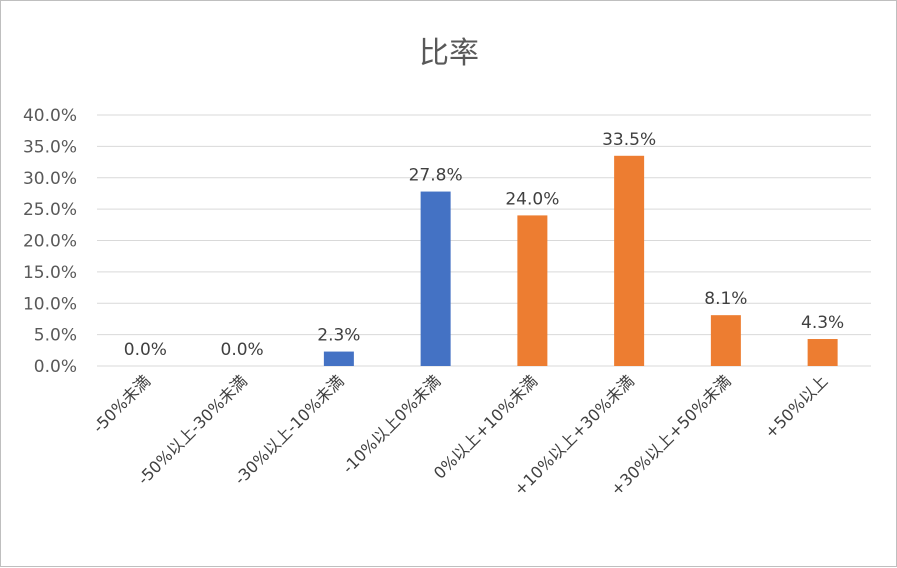  I want to click on category-label: -30%以上-10%未満, so click(289, 429).